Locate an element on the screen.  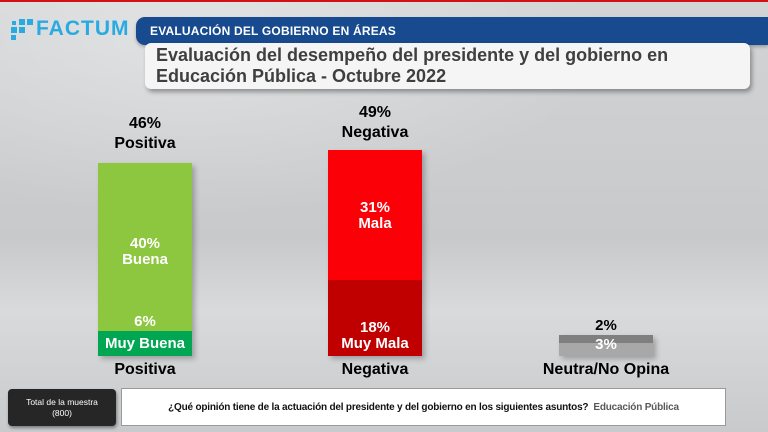
axis-label-neutra: Neutra/No Opina is located at coordinates (606, 369).